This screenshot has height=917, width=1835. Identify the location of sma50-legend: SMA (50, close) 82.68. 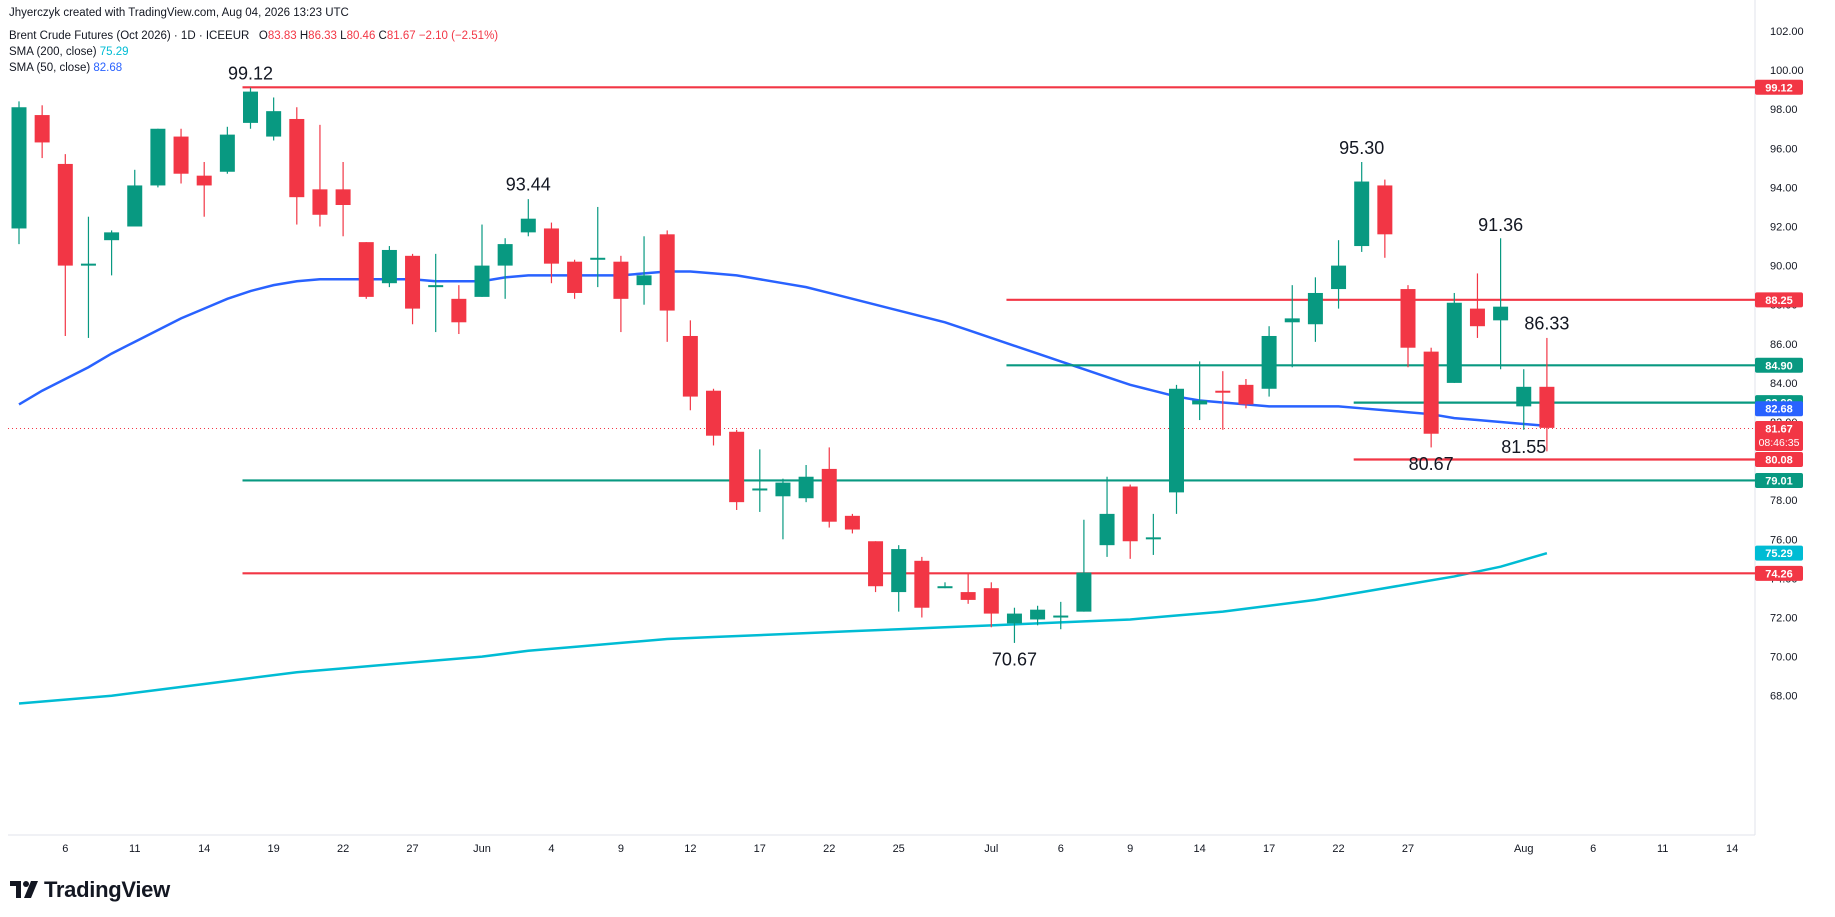
(65, 68).